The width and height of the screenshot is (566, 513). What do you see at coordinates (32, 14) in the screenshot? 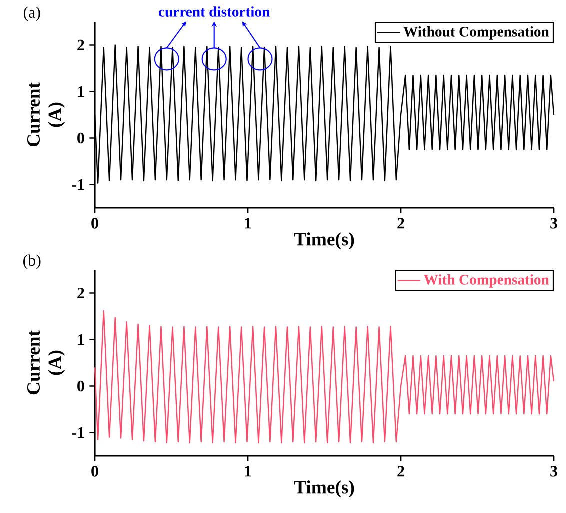
I see `chart-title: (a)` at bounding box center [32, 14].